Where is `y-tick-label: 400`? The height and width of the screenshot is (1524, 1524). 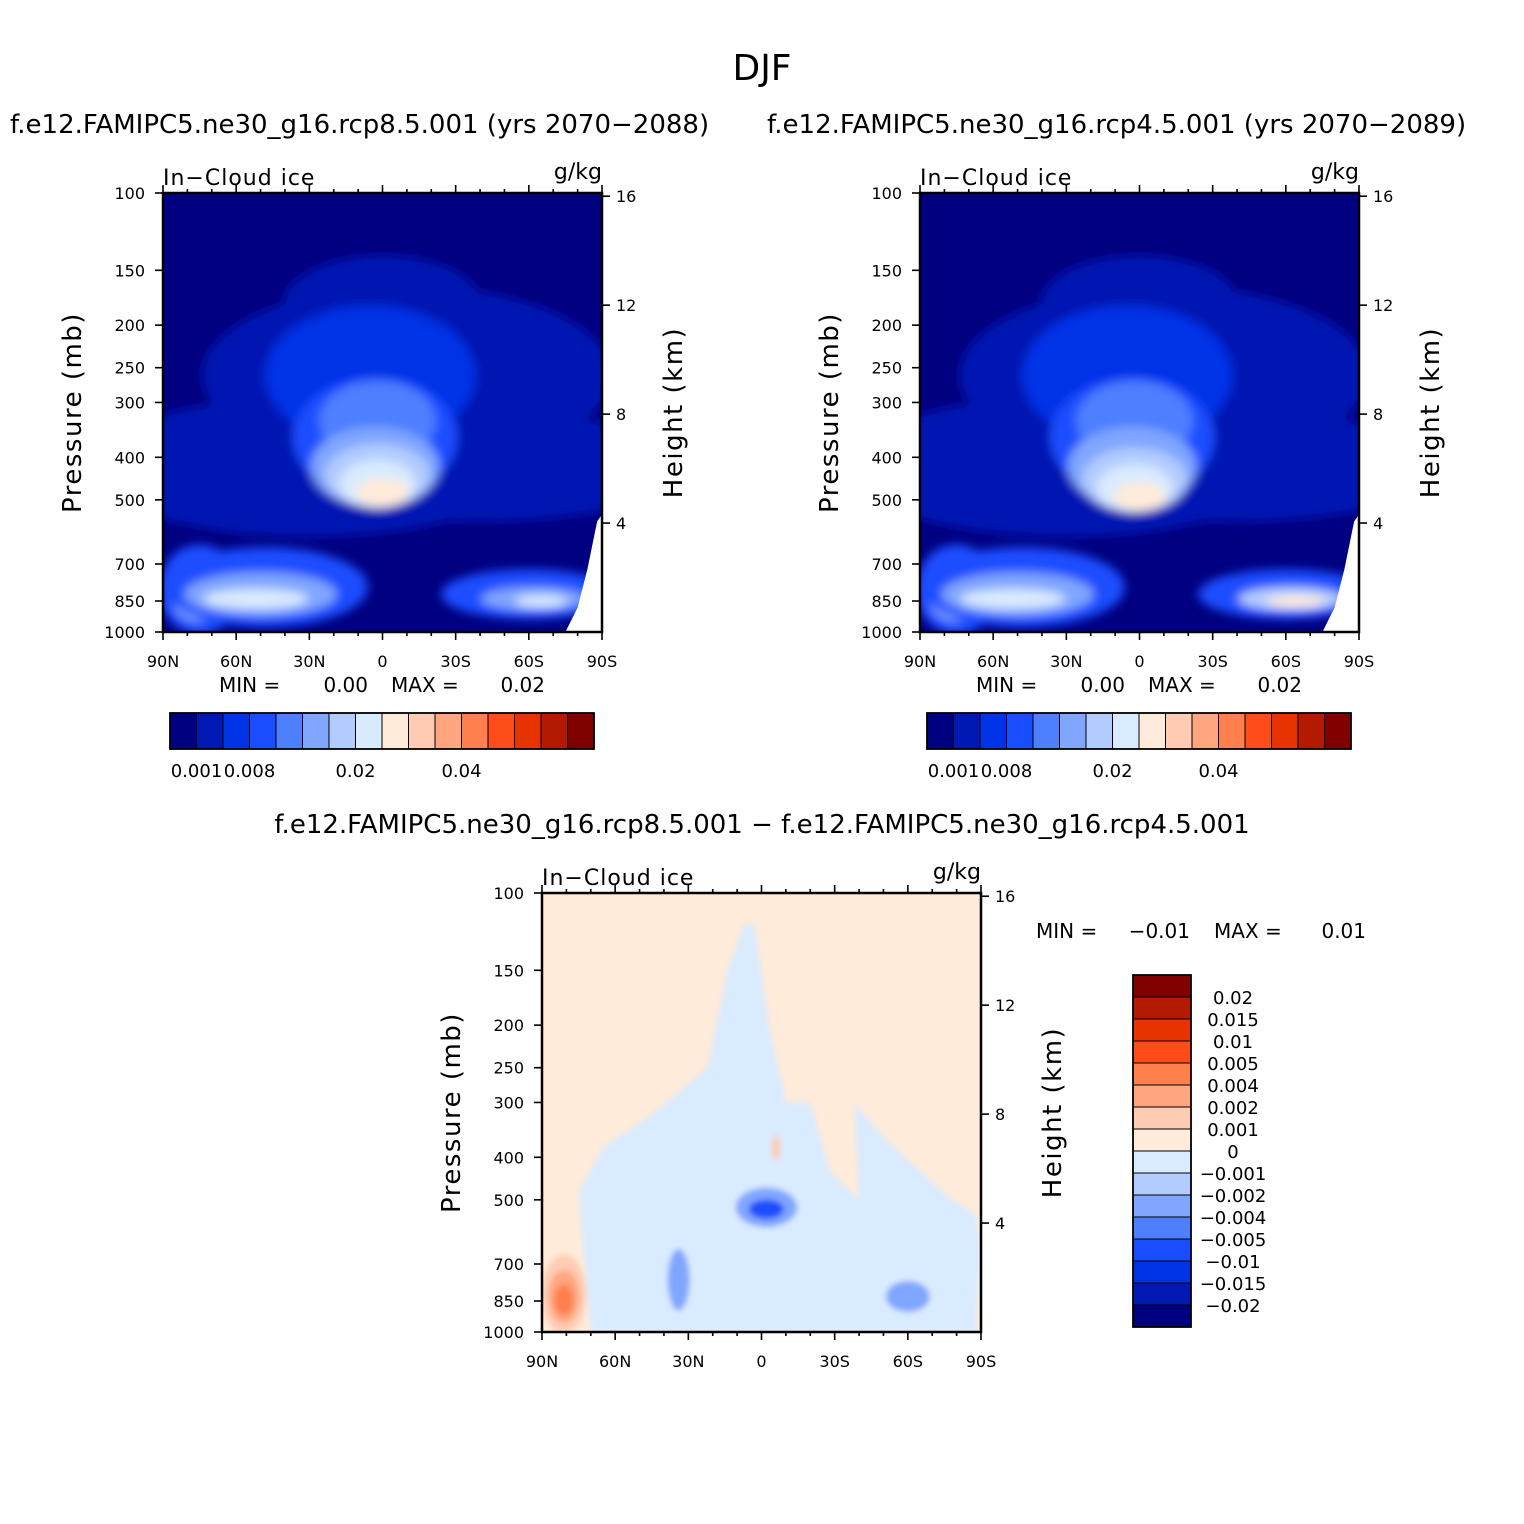 y-tick-label: 400 is located at coordinates (886, 457).